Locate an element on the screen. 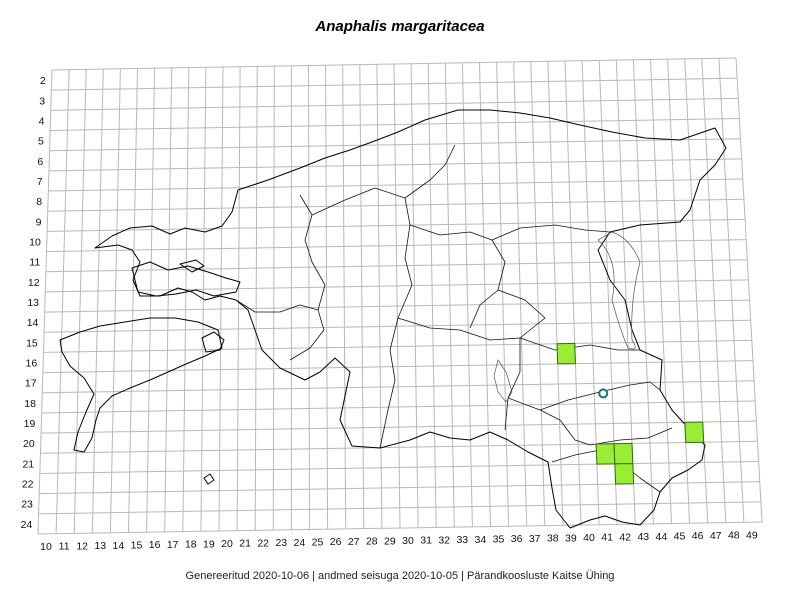 The width and height of the screenshot is (800, 600). y-grid-label: 15 is located at coordinates (32, 343).